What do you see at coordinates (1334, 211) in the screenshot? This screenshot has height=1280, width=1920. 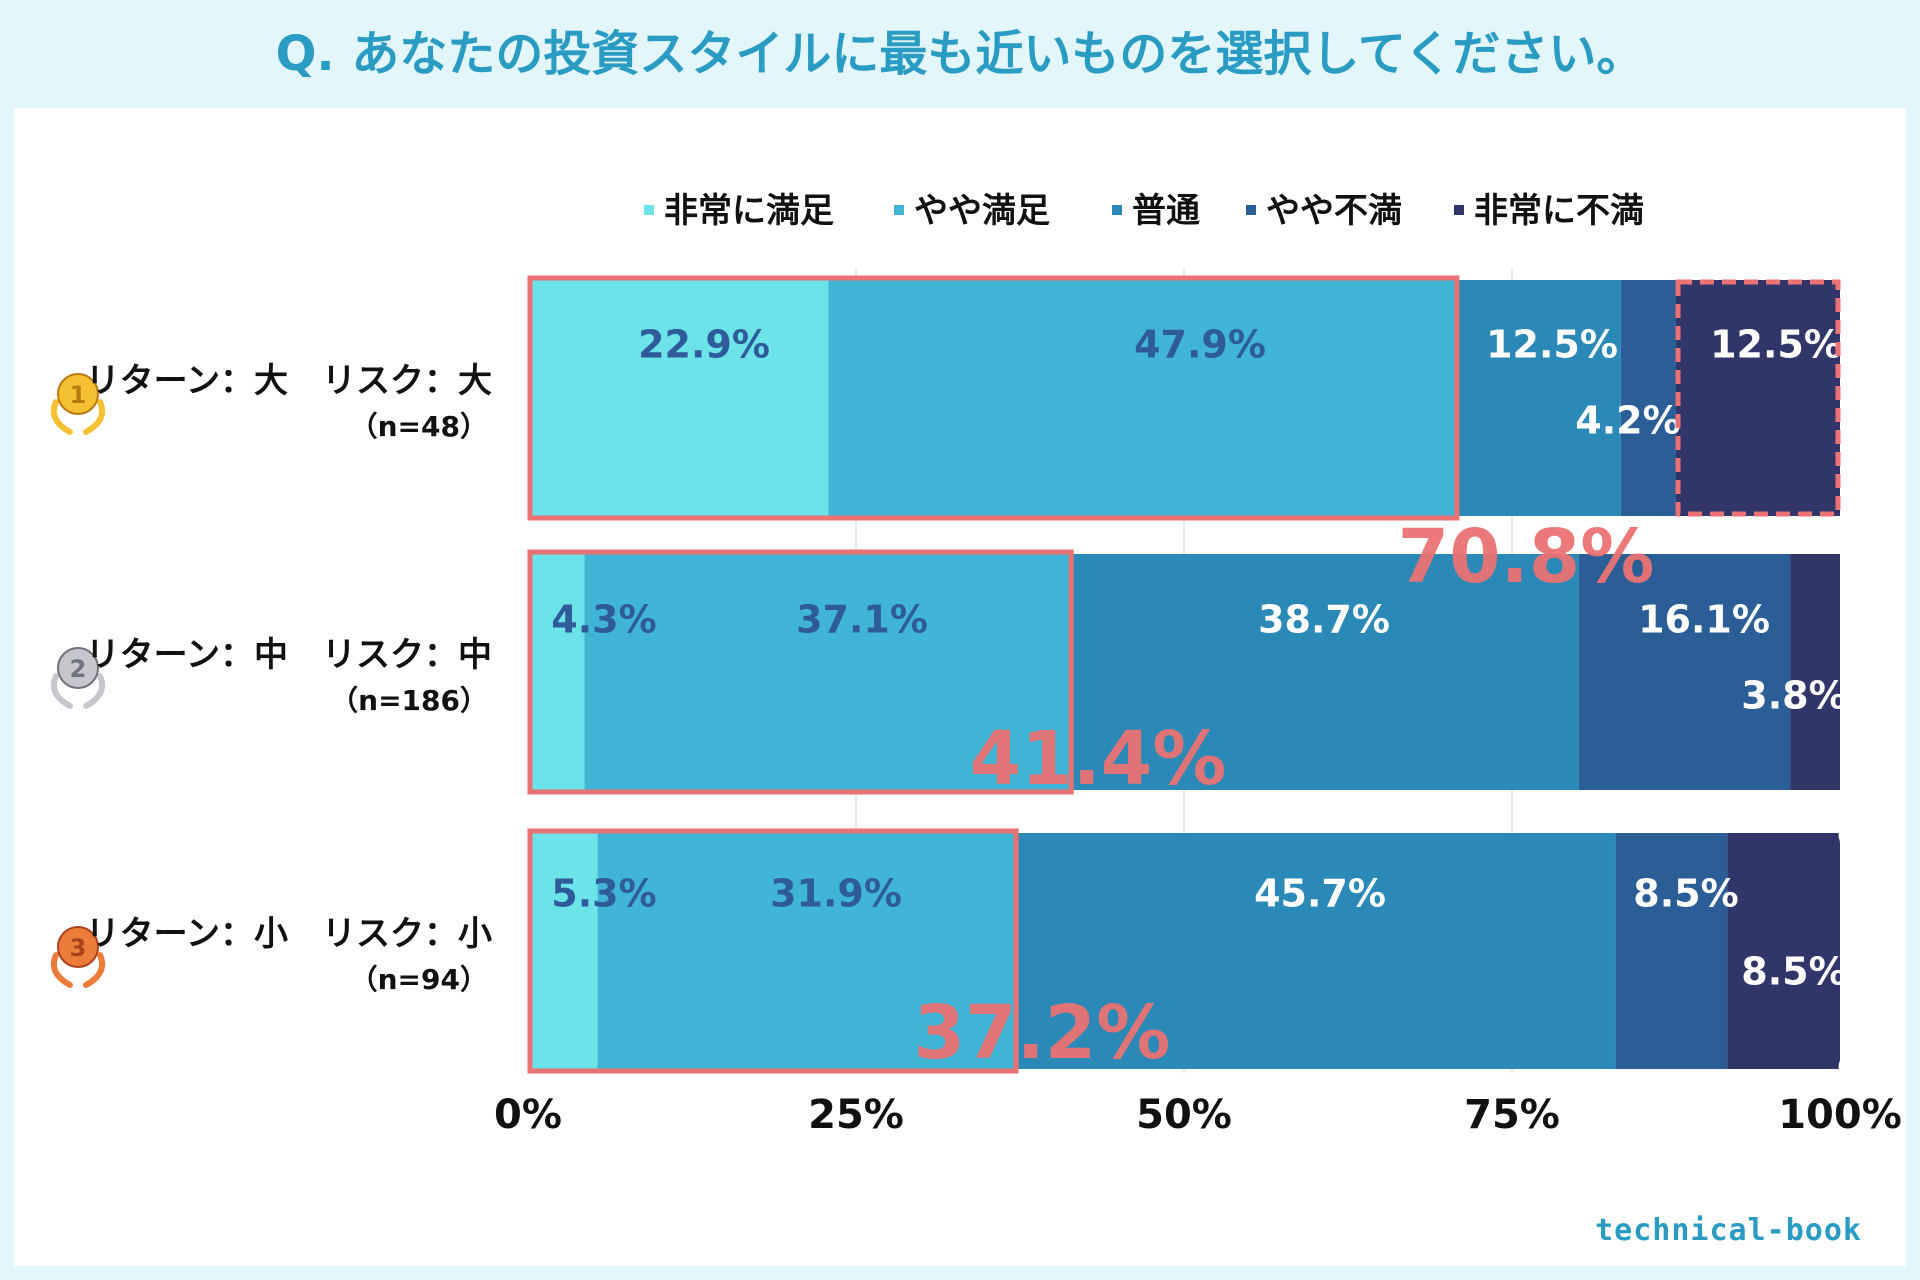 I see `legend-label-4: やや不満` at bounding box center [1334, 211].